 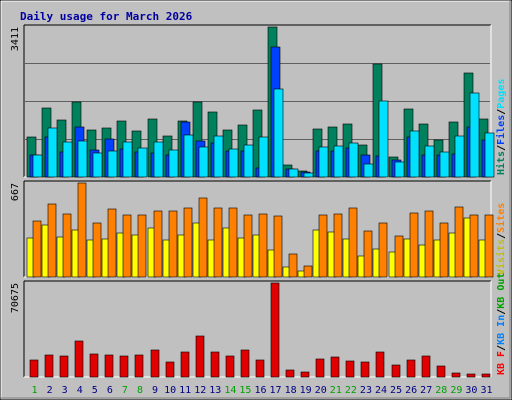 I want to click on legend-label: Files, so click(x=501, y=130).